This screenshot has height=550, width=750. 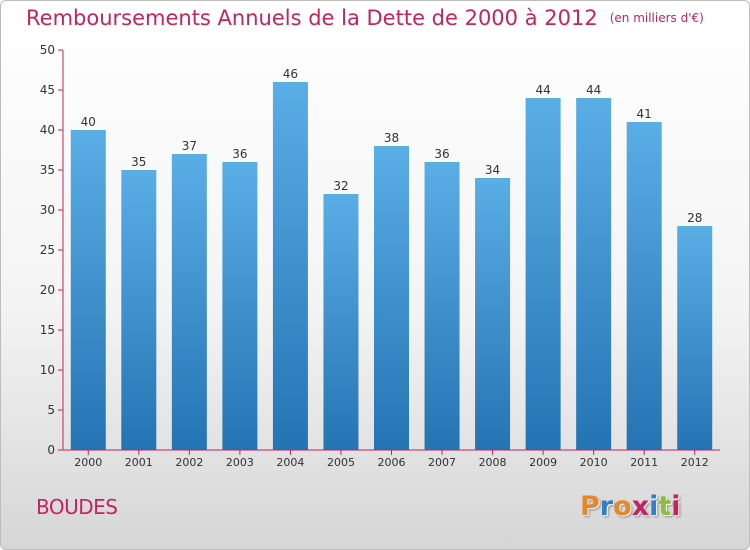 I want to click on x-tick-label-2008: 2008, so click(x=493, y=462).